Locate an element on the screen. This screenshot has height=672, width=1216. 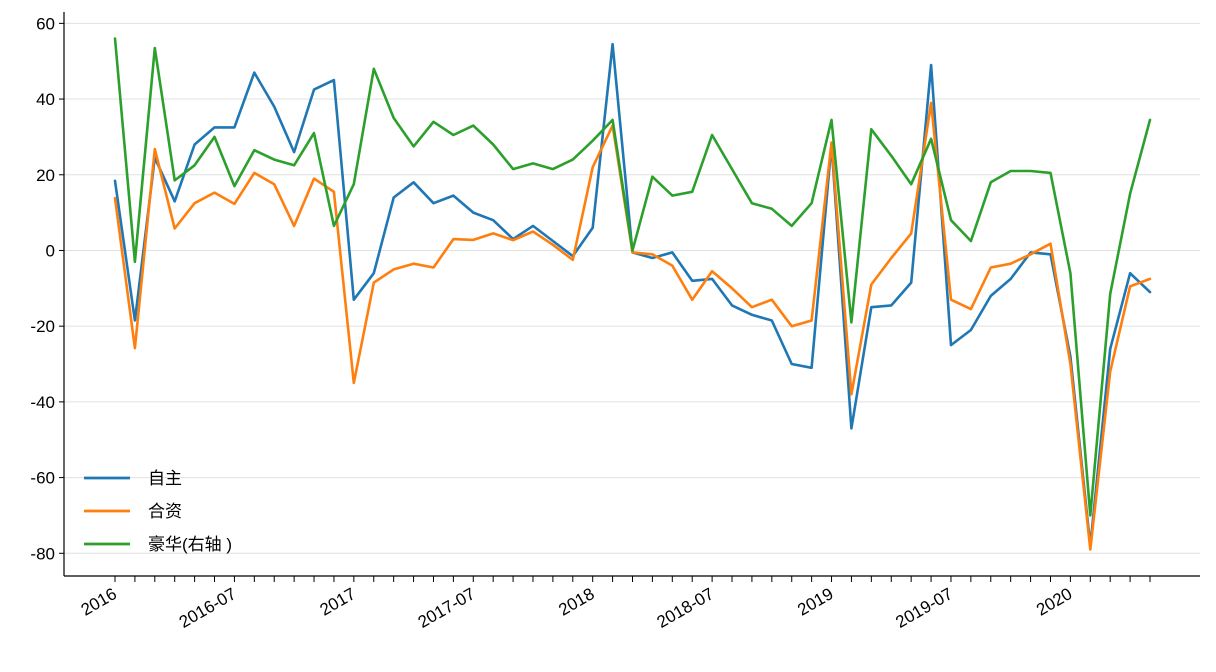
x-tick-label: 2016-07 is located at coordinates (208, 608).